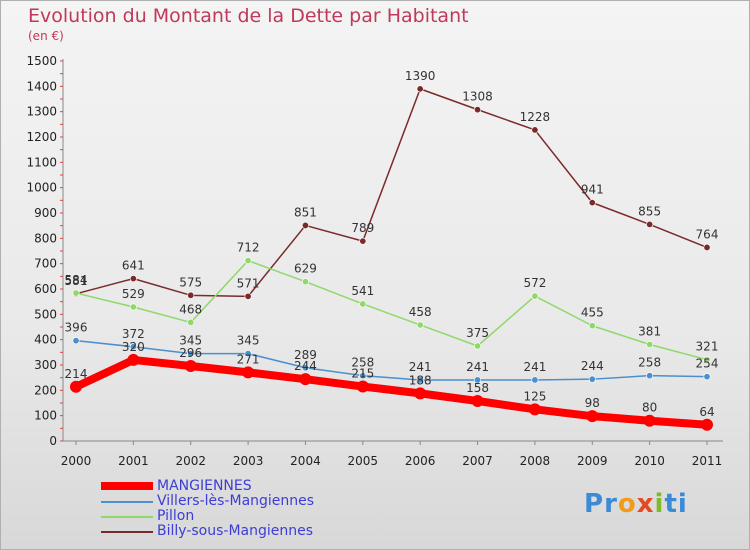 This screenshot has width=750, height=550. What do you see at coordinates (45, 264) in the screenshot?
I see `y-tick-label: 700` at bounding box center [45, 264].